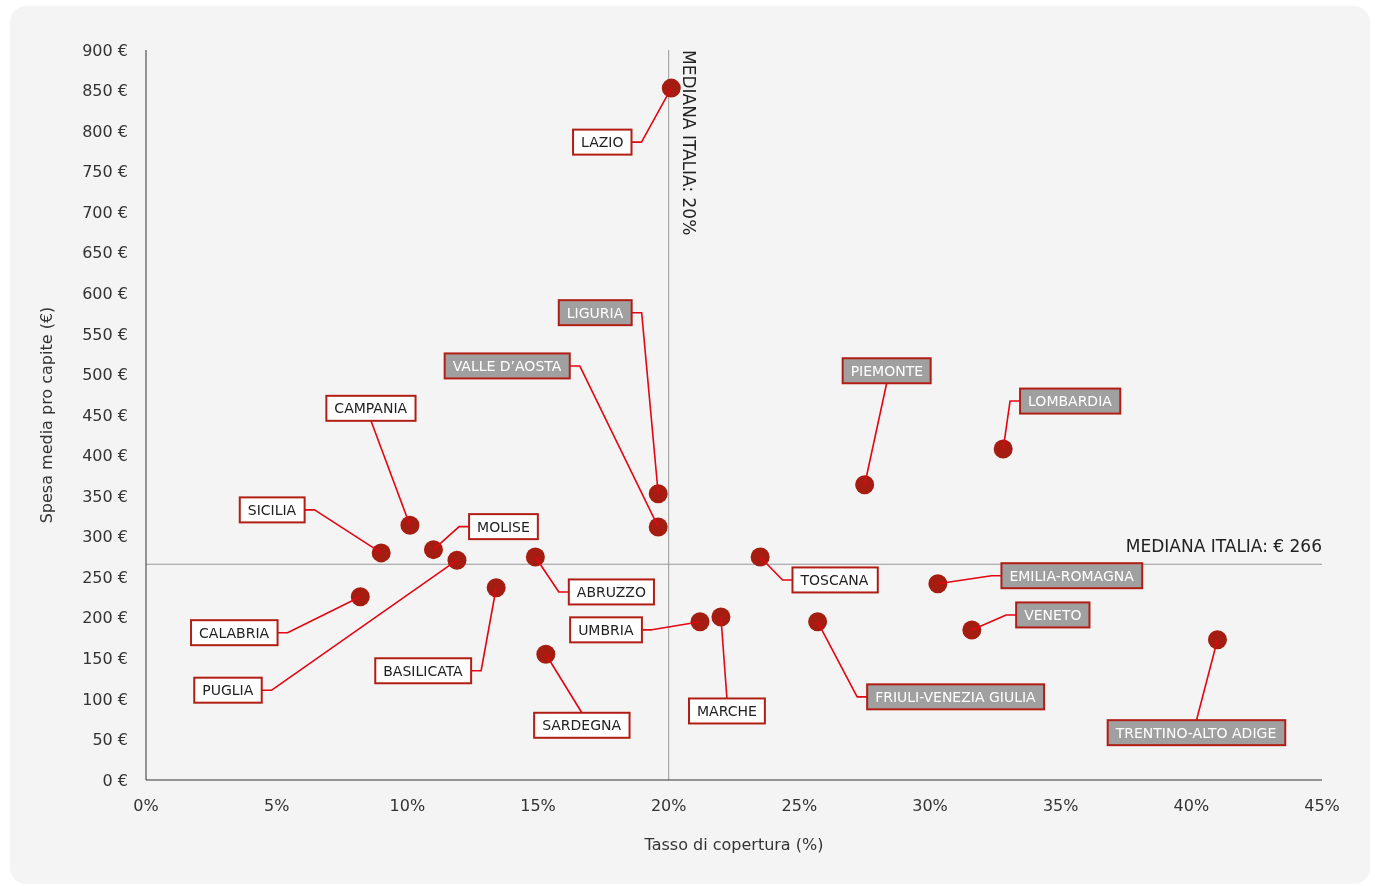  Describe the element at coordinates (1053, 614) in the screenshot. I see `annotation: VENETO` at that location.